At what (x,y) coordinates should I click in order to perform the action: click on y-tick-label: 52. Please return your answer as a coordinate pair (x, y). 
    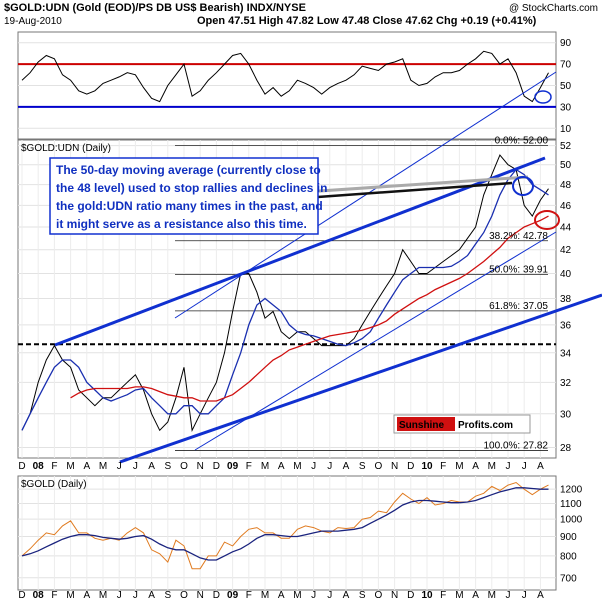
    Looking at the image, I should click on (566, 146).